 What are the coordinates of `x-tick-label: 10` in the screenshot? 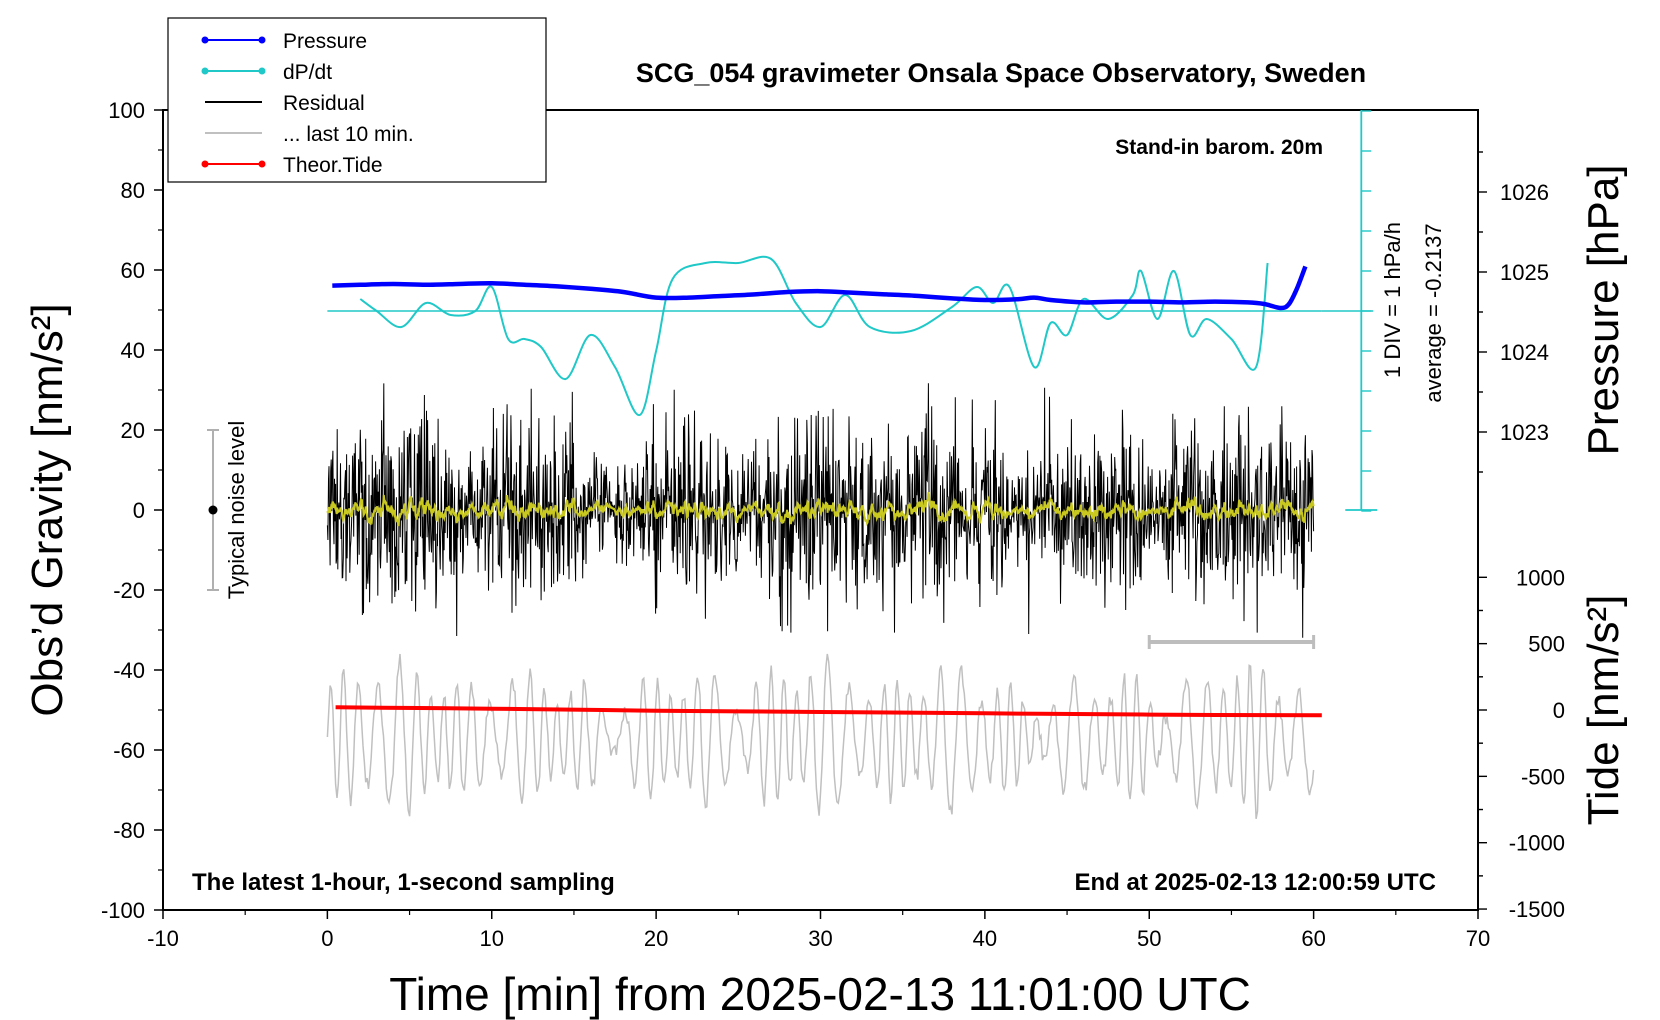 It's located at (492, 938).